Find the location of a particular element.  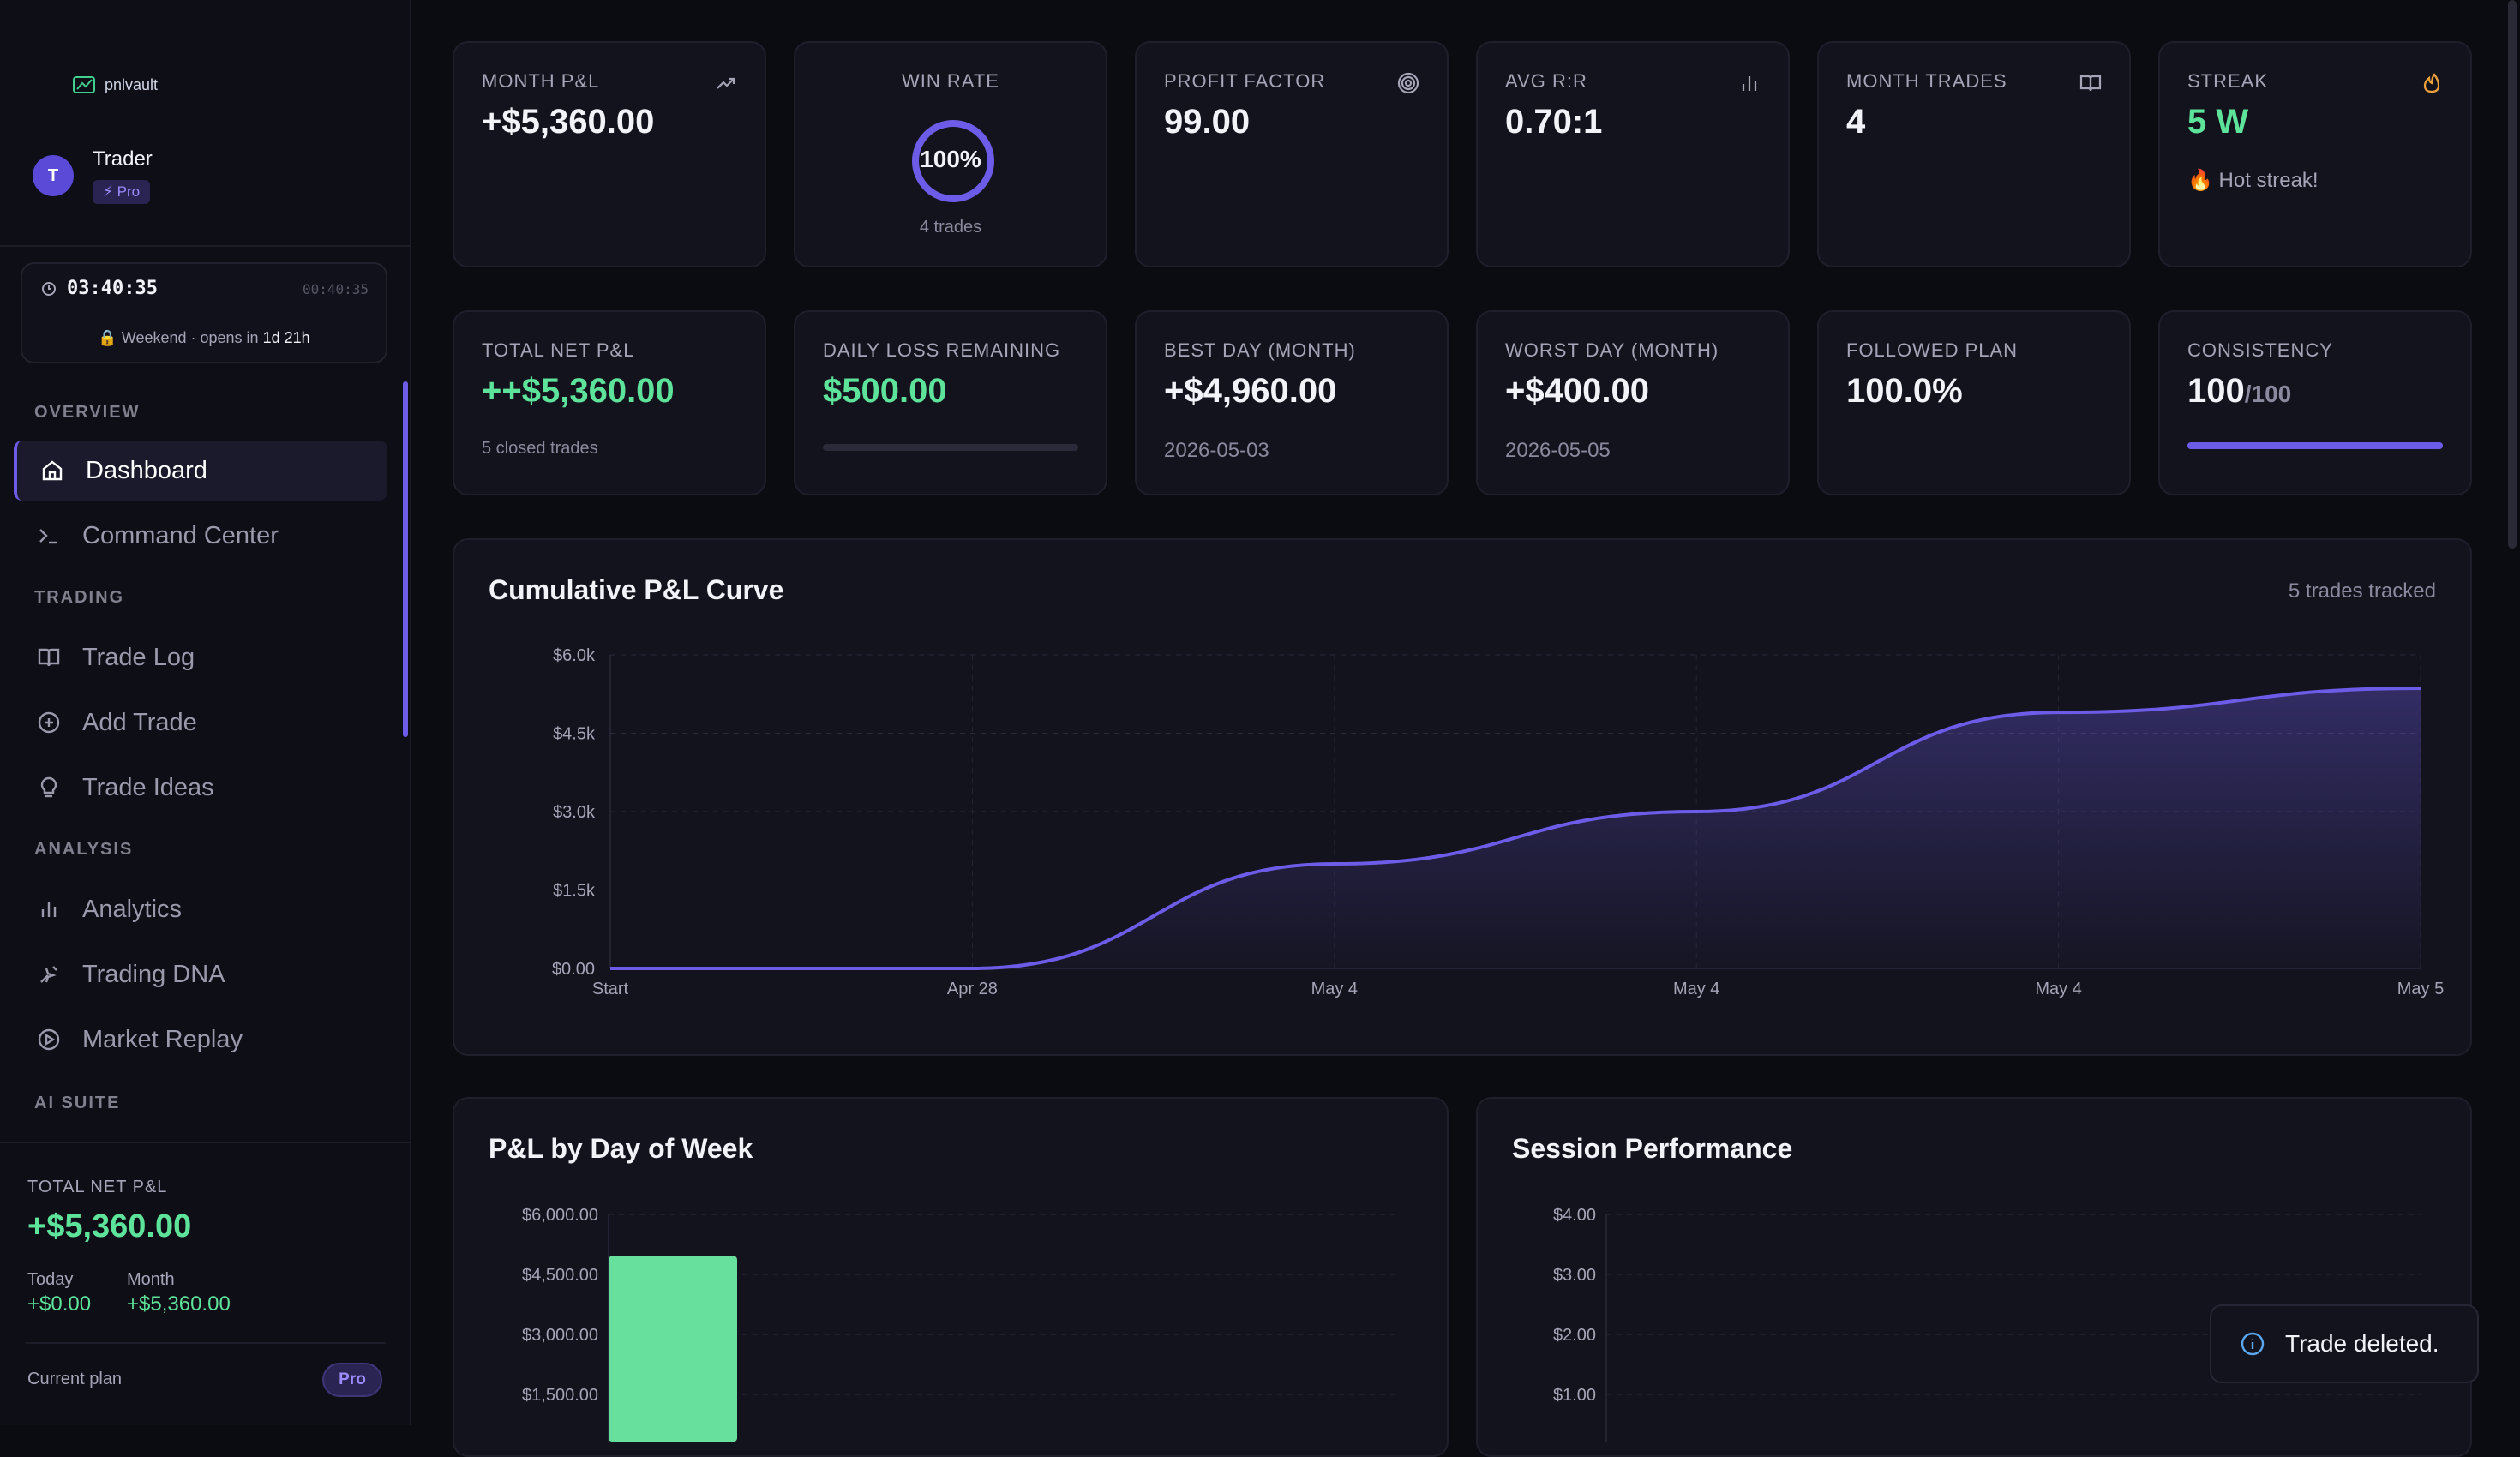

toast-message: Trade deleted. is located at coordinates (2362, 1343).